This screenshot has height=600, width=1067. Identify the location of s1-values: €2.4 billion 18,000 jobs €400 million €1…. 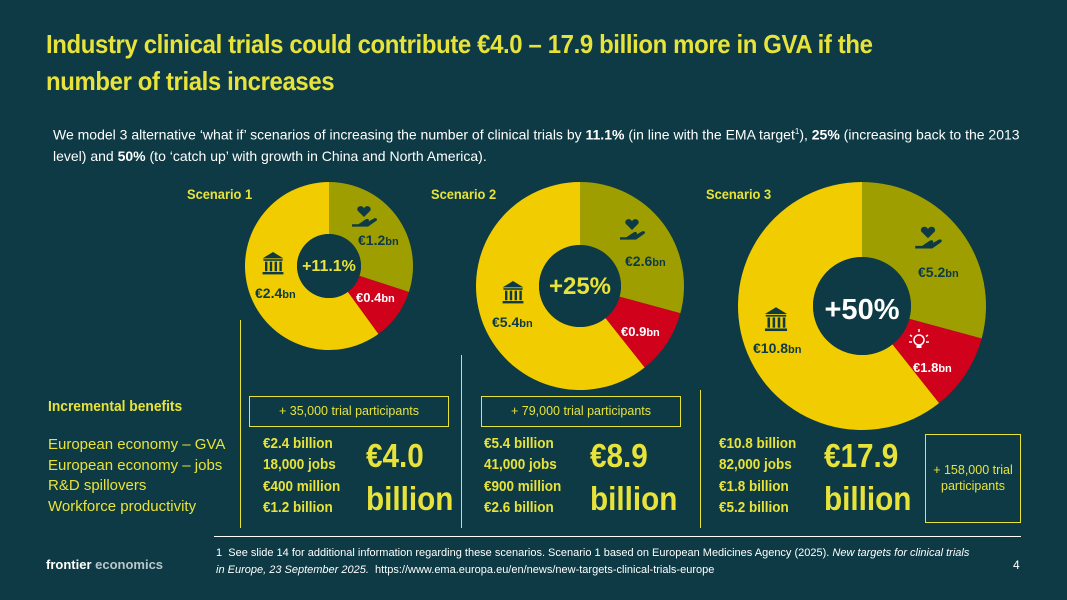
(301, 475).